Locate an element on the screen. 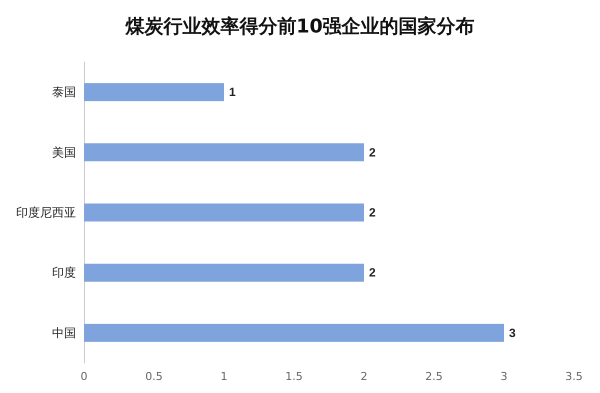  data-label: 1 is located at coordinates (232, 92).